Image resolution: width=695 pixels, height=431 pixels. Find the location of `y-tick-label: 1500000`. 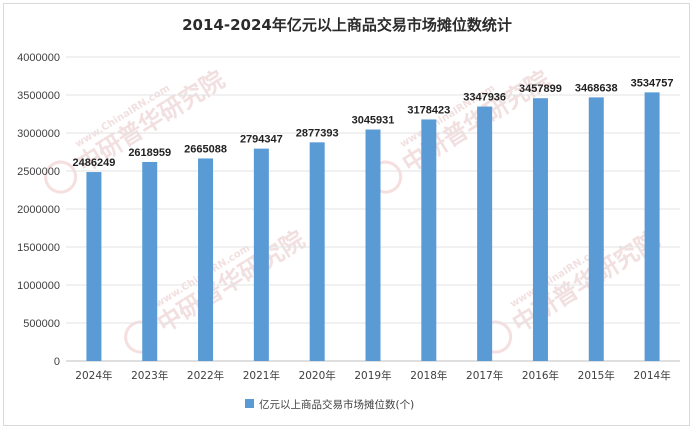

y-tick-label: 1500000 is located at coordinates (38, 248).